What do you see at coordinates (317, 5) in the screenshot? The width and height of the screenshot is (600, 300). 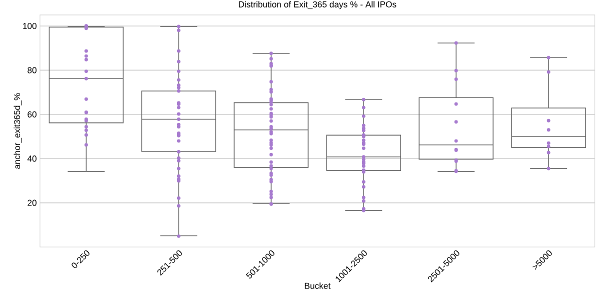 I see `chart-title: Distribution of Exit_365 days % - All IPOs` at bounding box center [317, 5].